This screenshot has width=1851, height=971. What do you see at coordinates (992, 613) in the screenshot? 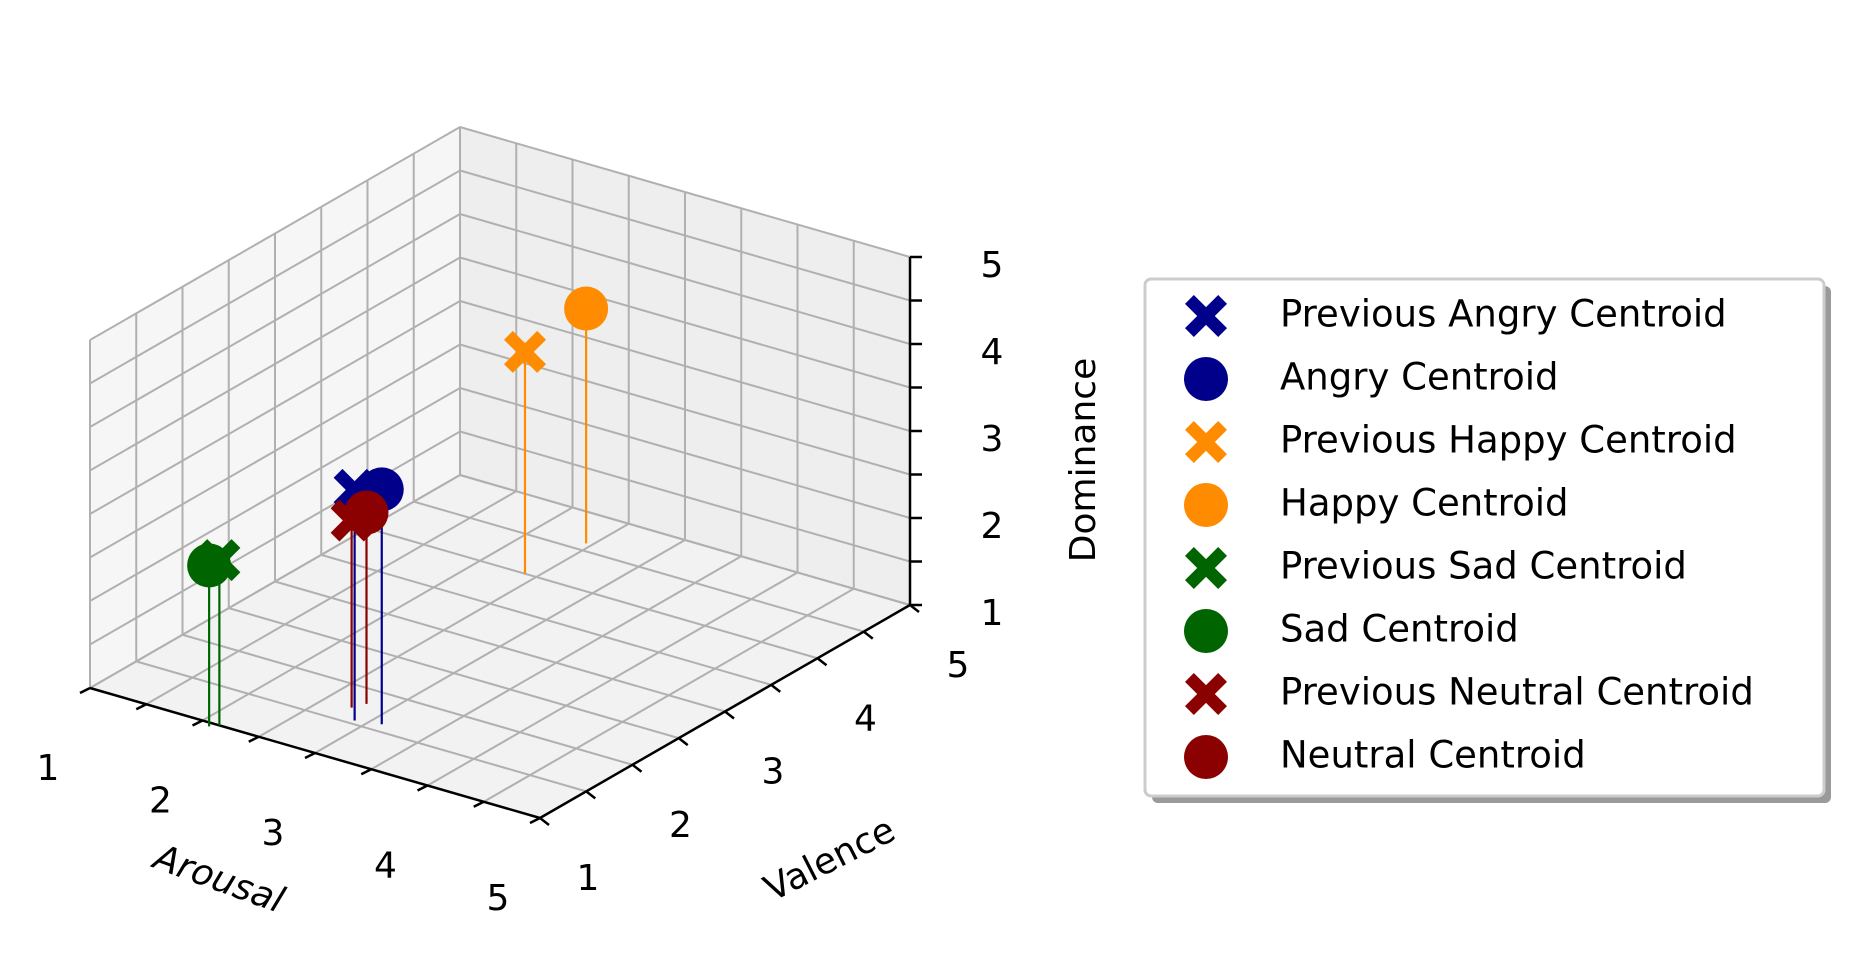
I see `z-tick-label: 1` at bounding box center [992, 613].